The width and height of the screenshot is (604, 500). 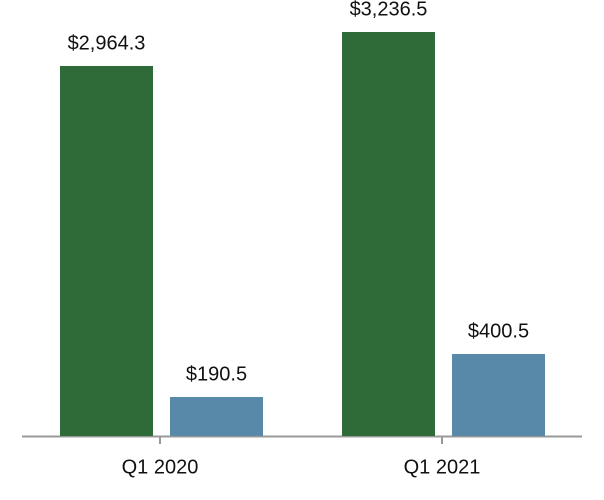 I want to click on value-label: $3,236.5, so click(x=389, y=10).